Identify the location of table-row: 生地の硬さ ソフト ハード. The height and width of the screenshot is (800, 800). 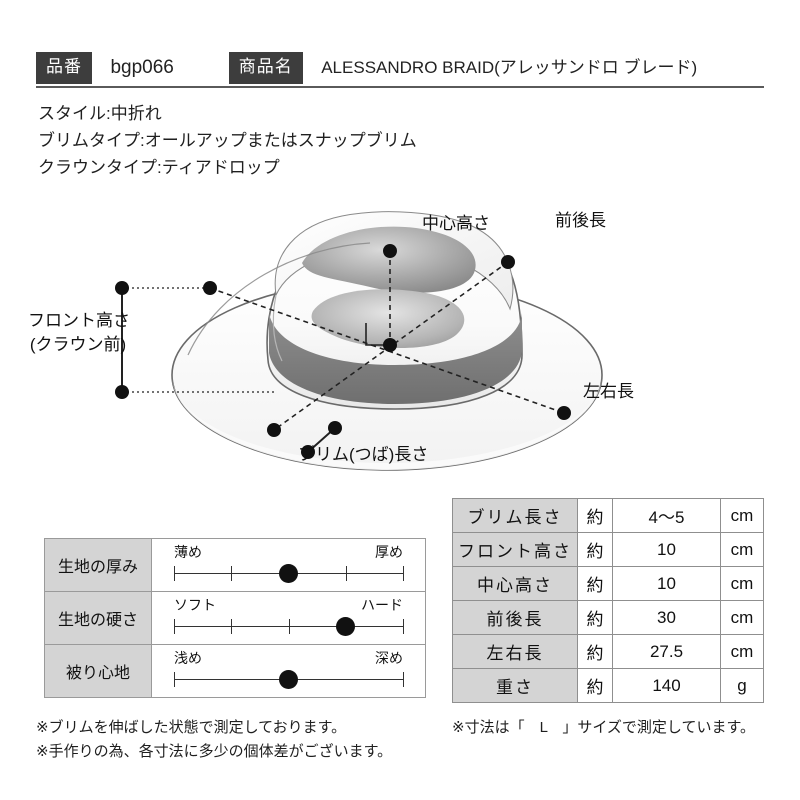
(235, 618).